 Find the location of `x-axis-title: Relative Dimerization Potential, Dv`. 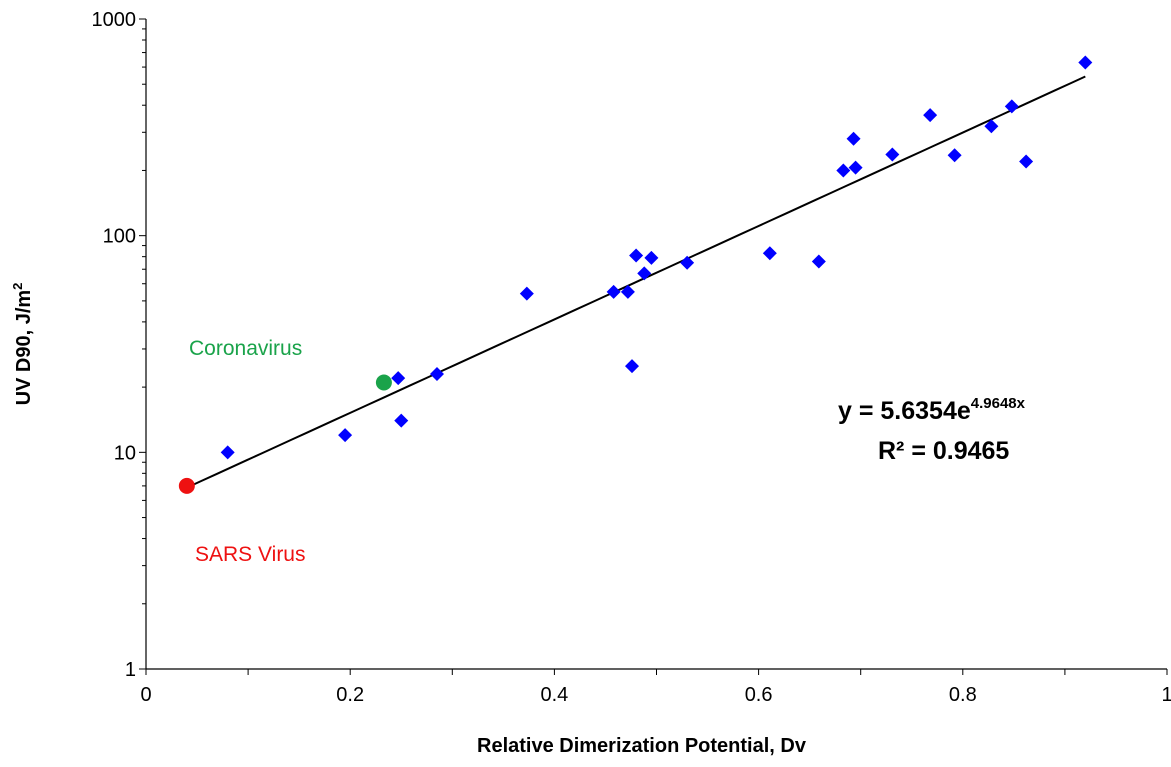

x-axis-title: Relative Dimerization Potential, Dv is located at coordinates (642, 746).